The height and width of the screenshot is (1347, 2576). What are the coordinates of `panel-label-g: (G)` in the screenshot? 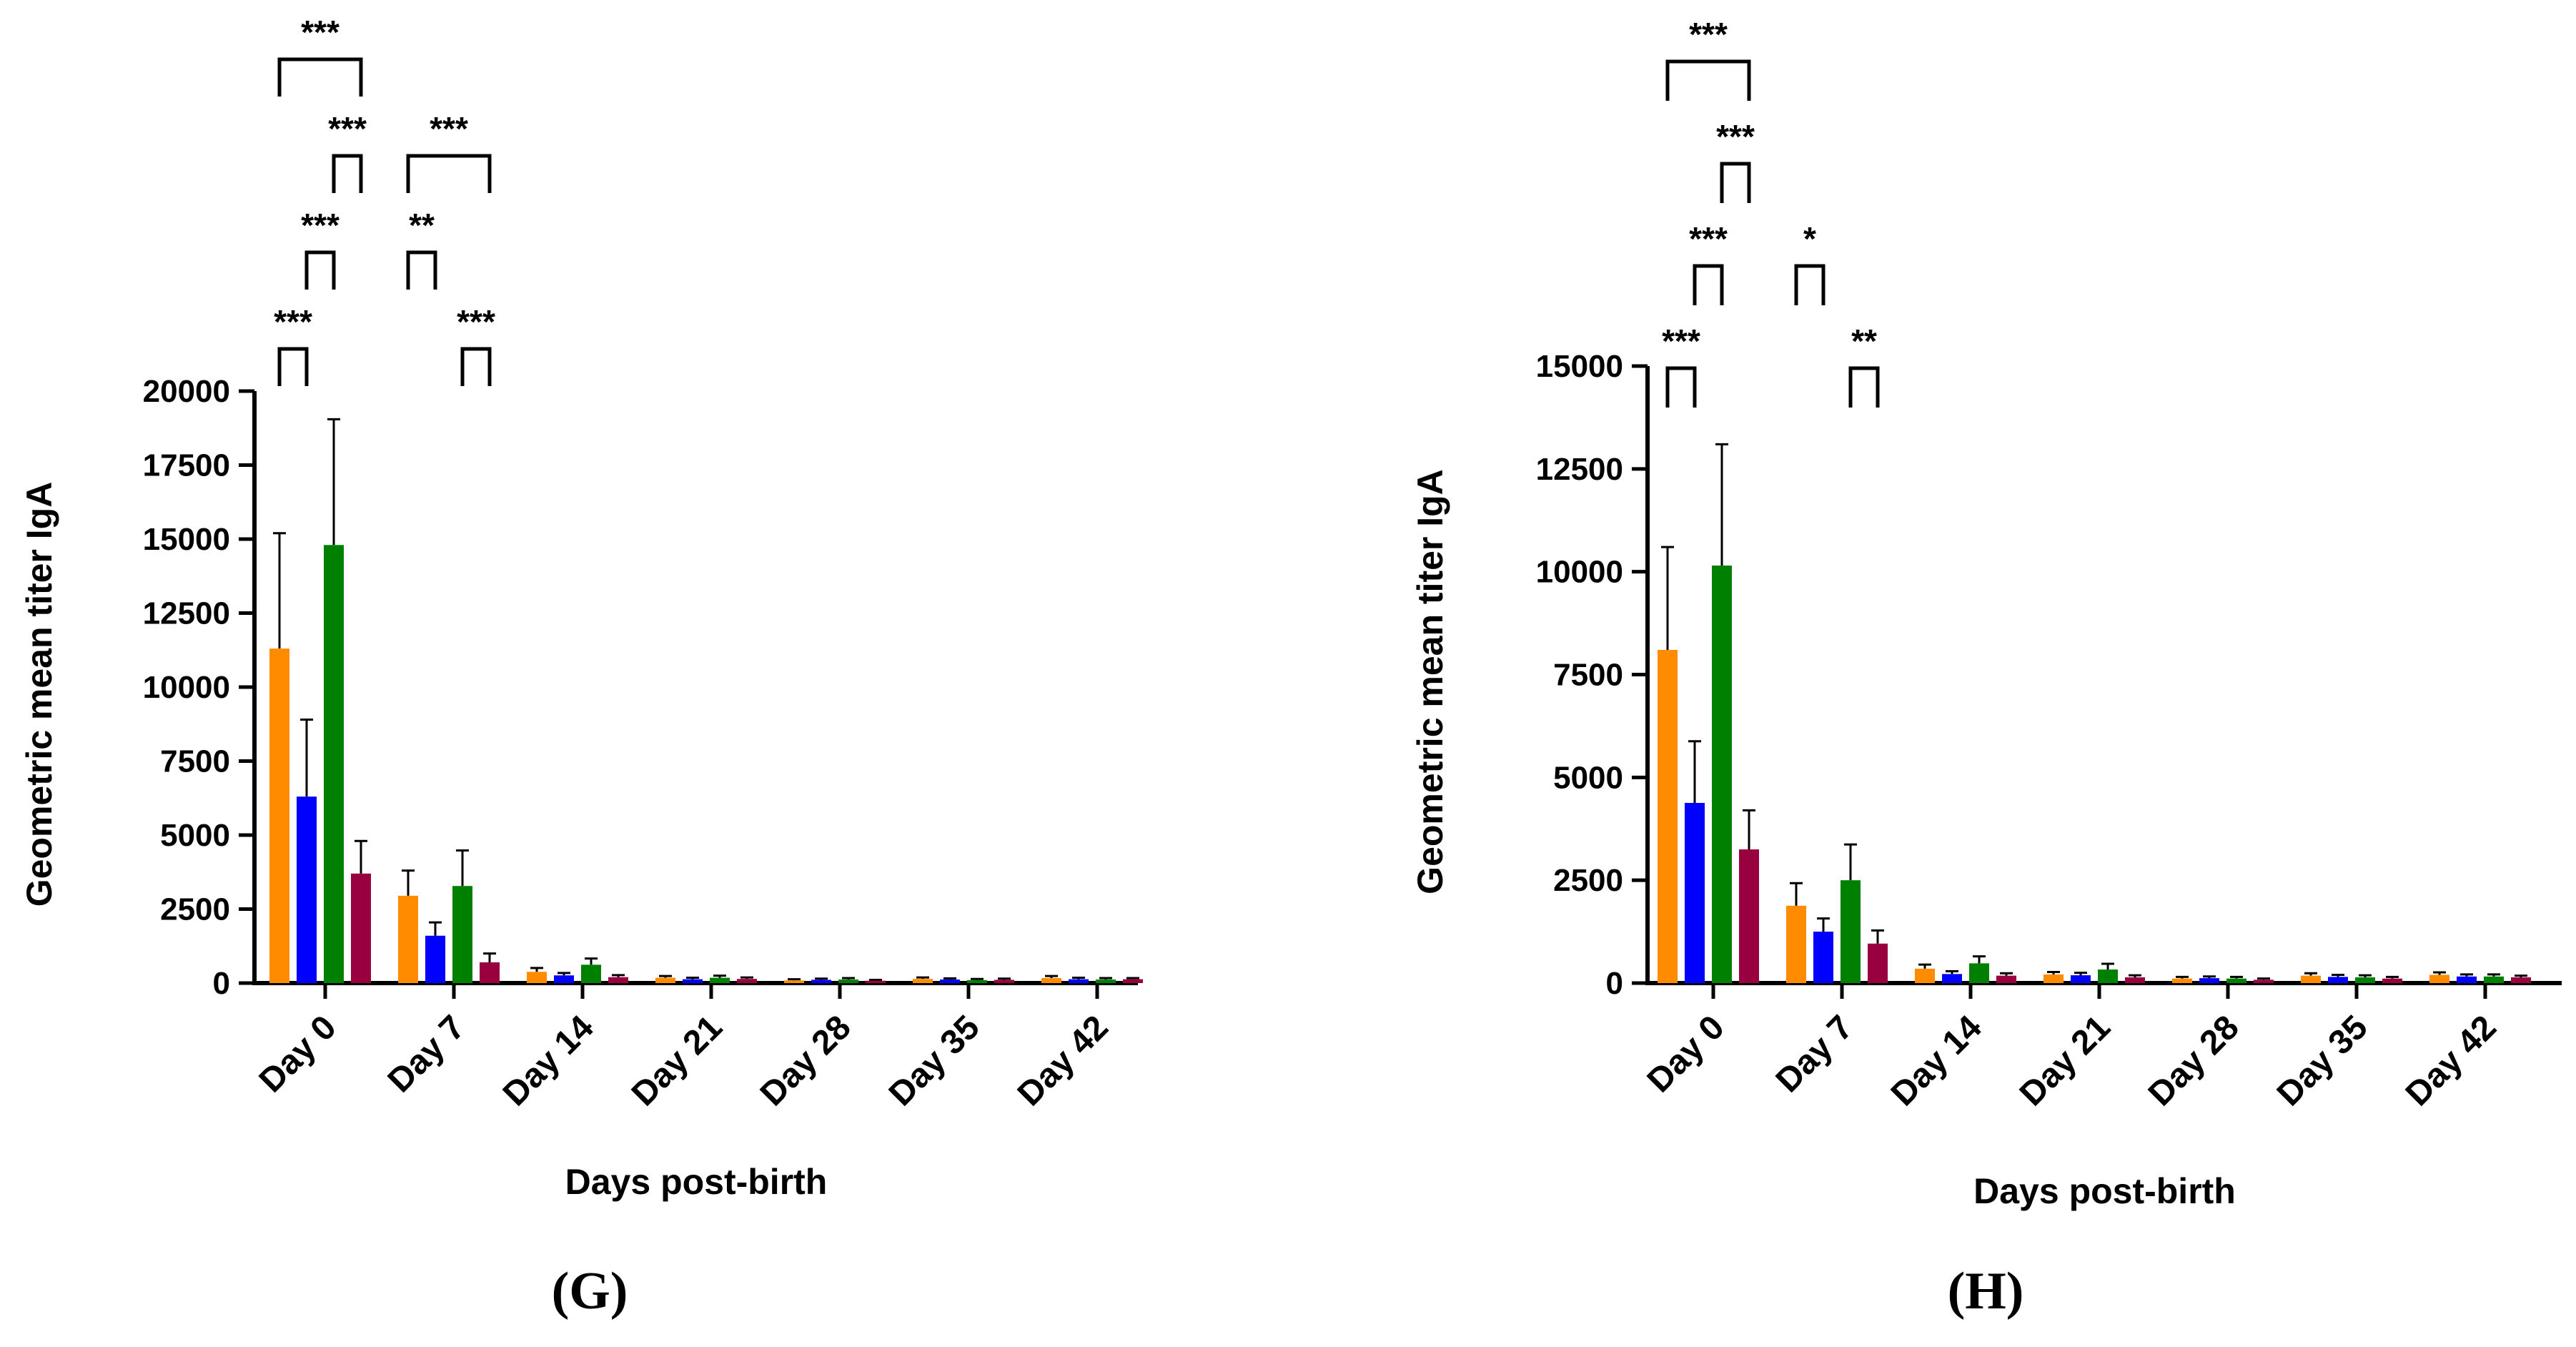 It's located at (590, 1291).